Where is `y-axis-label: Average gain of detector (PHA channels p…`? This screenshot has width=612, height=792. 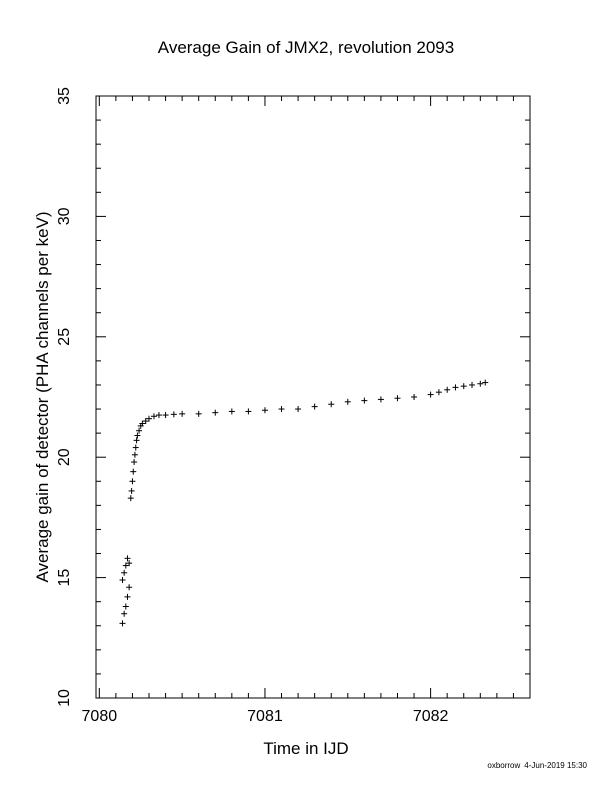 y-axis-label: Average gain of detector (PHA channels p… is located at coordinates (42, 396).